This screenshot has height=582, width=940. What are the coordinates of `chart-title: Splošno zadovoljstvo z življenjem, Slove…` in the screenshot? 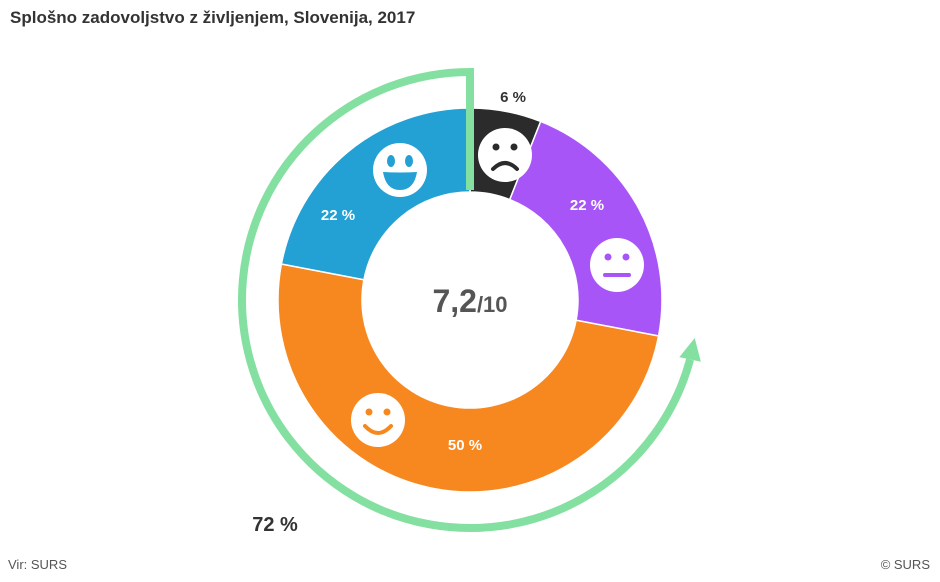 It's located at (213, 17).